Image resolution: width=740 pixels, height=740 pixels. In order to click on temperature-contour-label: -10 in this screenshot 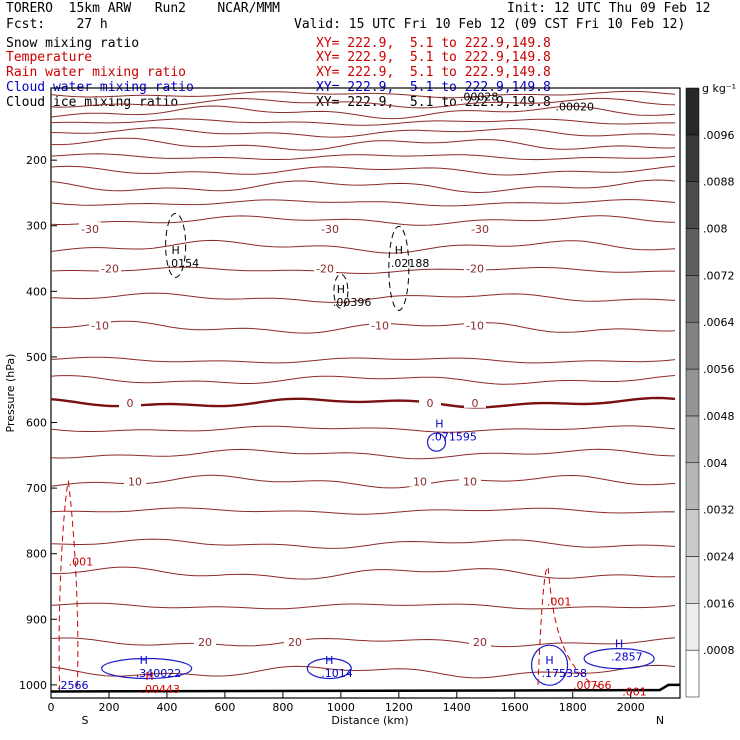, I will do `click(100, 325)`.